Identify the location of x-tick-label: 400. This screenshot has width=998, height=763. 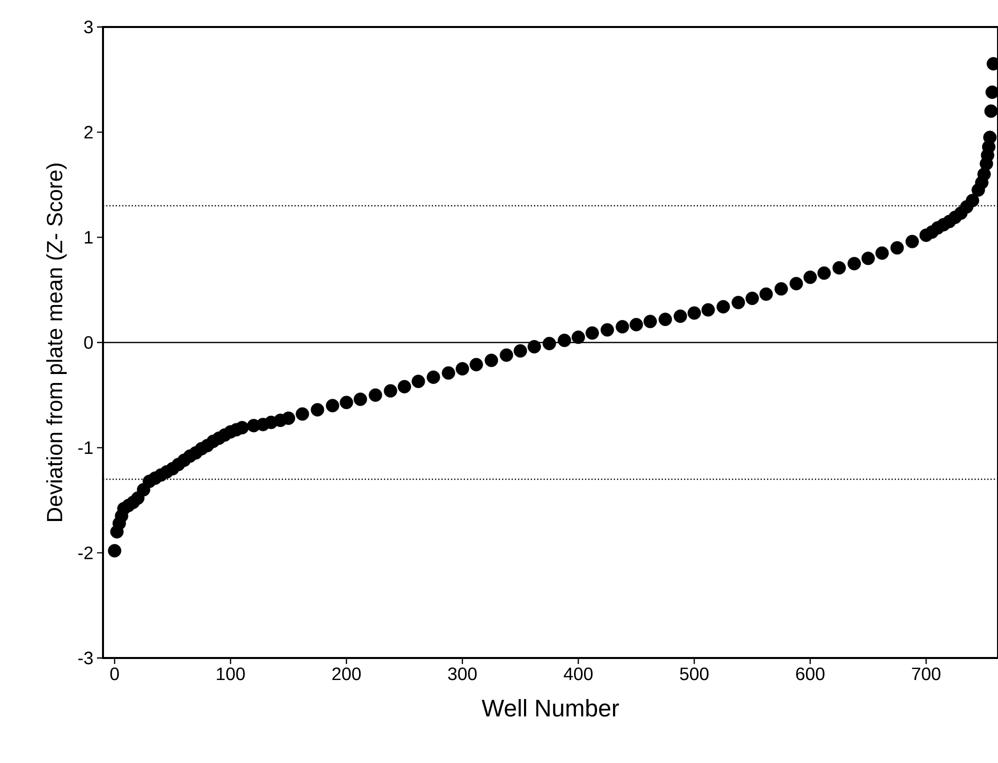
(578, 674).